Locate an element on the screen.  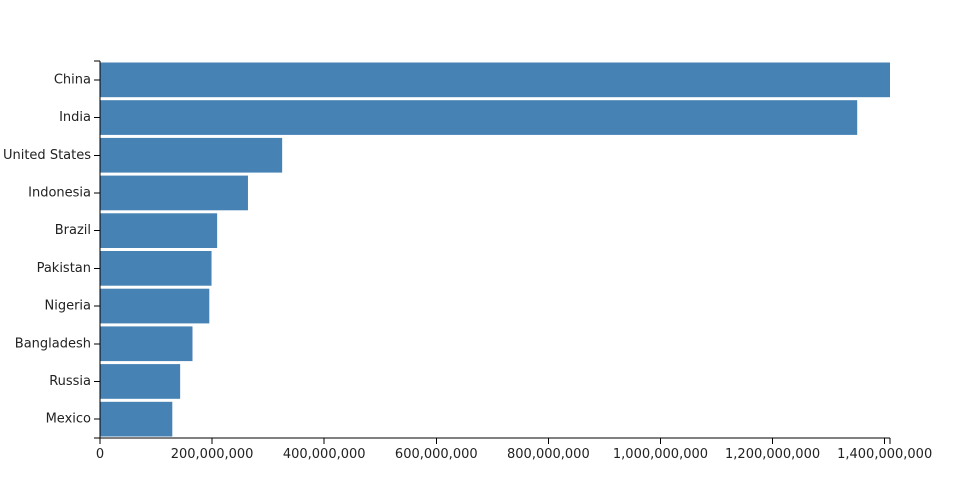
y-tick-label-brazil: Brazil is located at coordinates (73, 230).